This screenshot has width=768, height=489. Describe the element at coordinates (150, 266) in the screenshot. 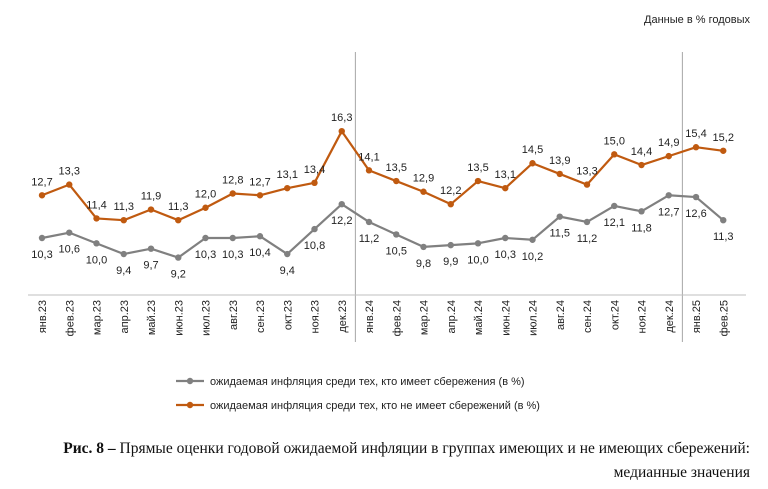

I see `data-label: 9,7` at that location.